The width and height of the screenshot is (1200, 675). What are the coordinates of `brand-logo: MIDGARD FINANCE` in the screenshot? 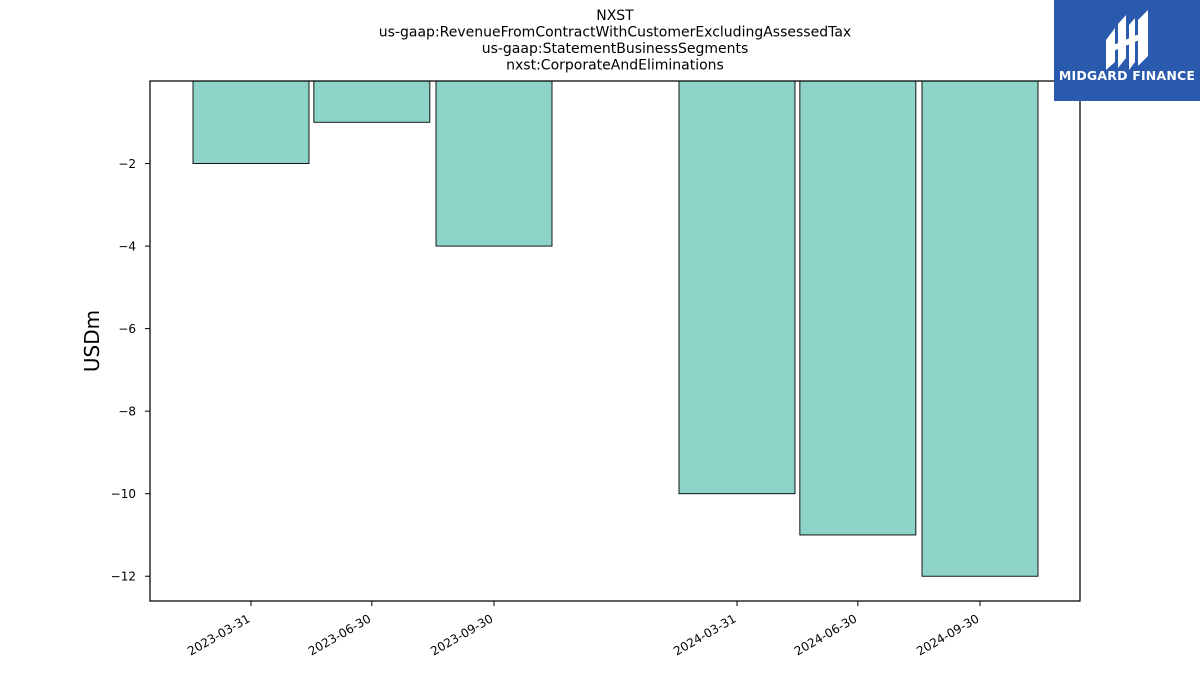 It's located at (1127, 50).